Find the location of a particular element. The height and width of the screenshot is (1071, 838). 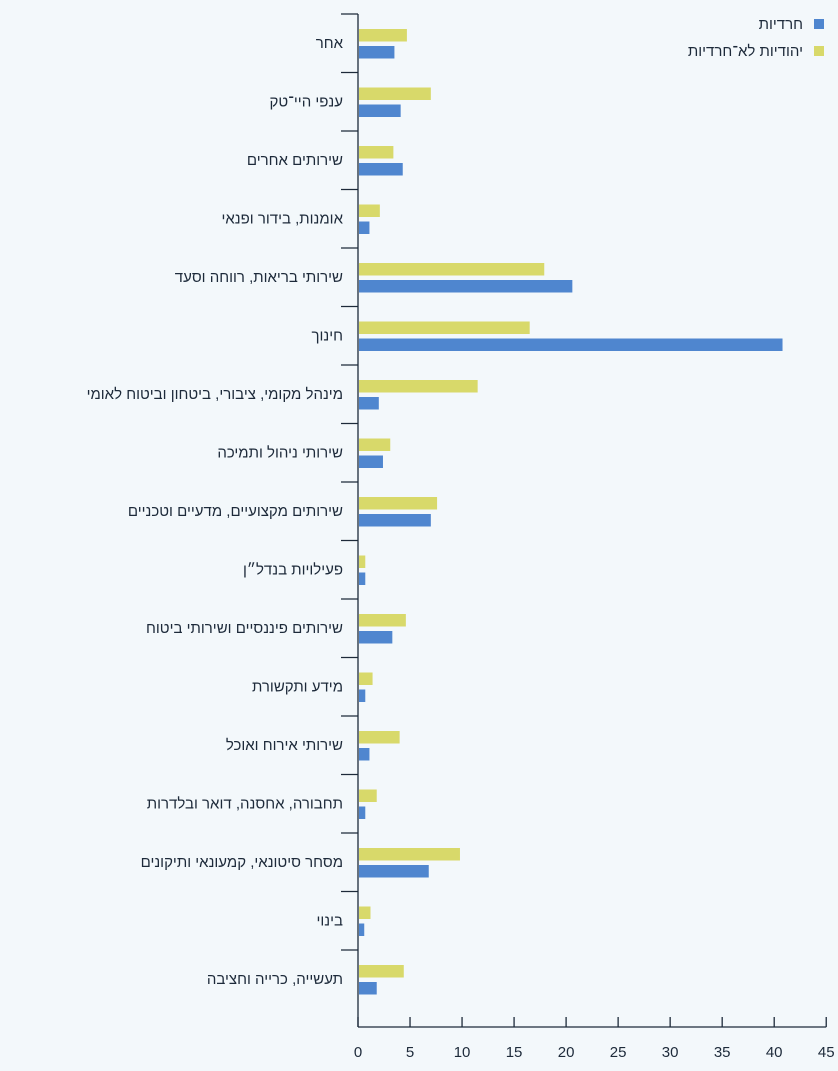

category-label: אחר is located at coordinates (330, 43).